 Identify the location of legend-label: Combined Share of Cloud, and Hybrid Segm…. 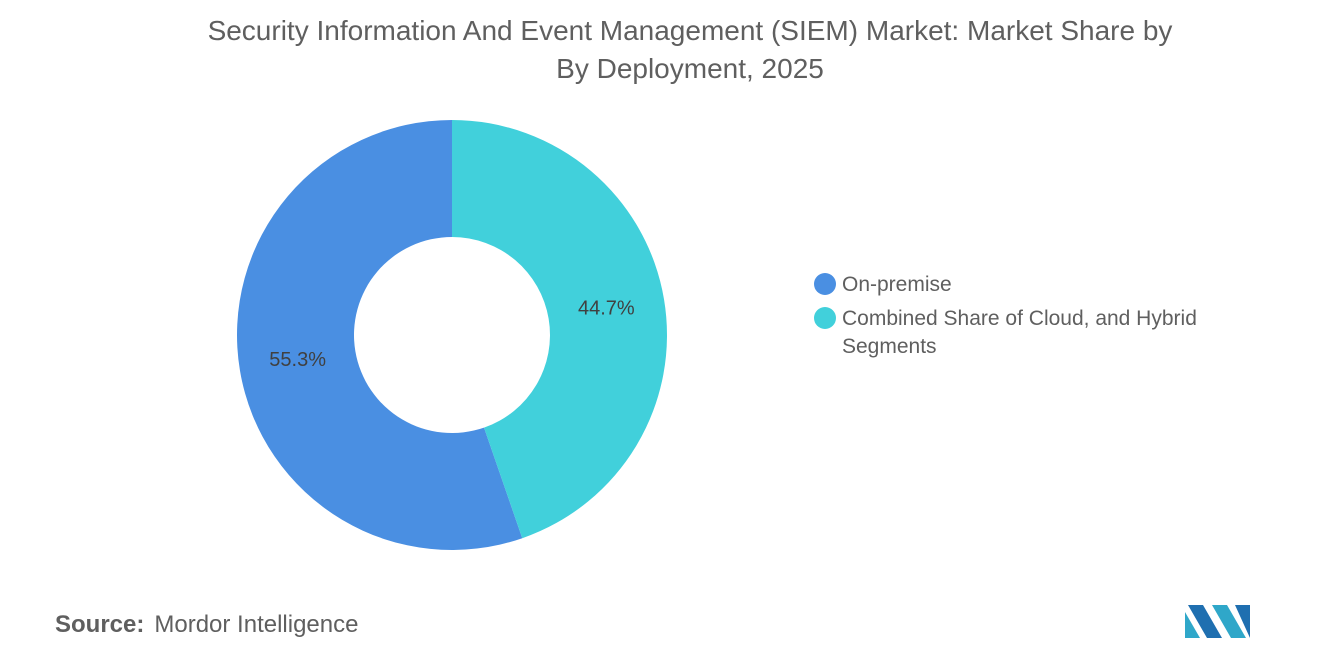
(1019, 332).